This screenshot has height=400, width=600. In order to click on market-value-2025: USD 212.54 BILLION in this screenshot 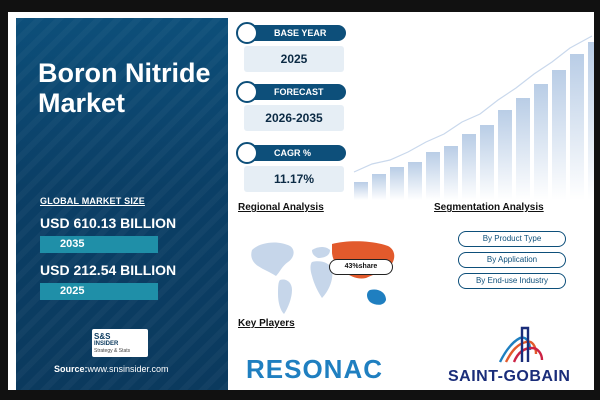, I will do `click(108, 270)`.